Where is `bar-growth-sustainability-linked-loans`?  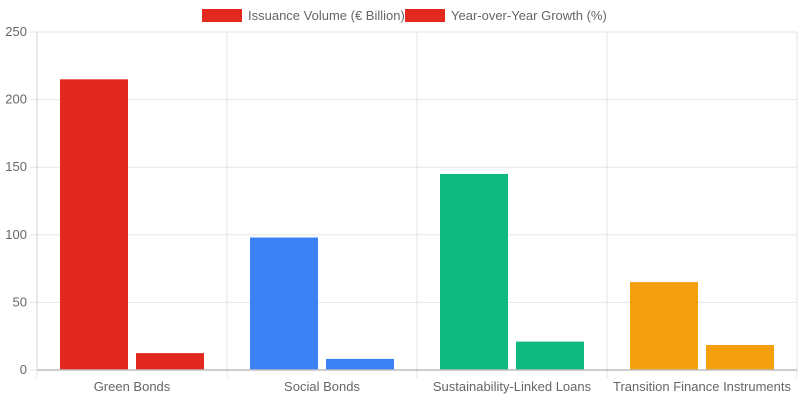
bar-growth-sustainability-linked-loans is located at coordinates (550, 355).